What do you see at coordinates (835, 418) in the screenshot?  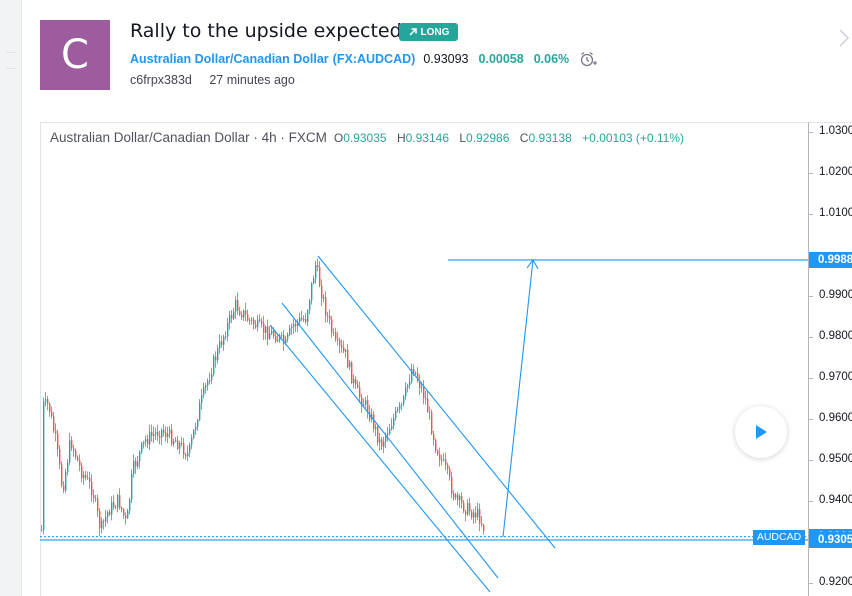 I see `price-tick-label: 0.9600` at bounding box center [835, 418].